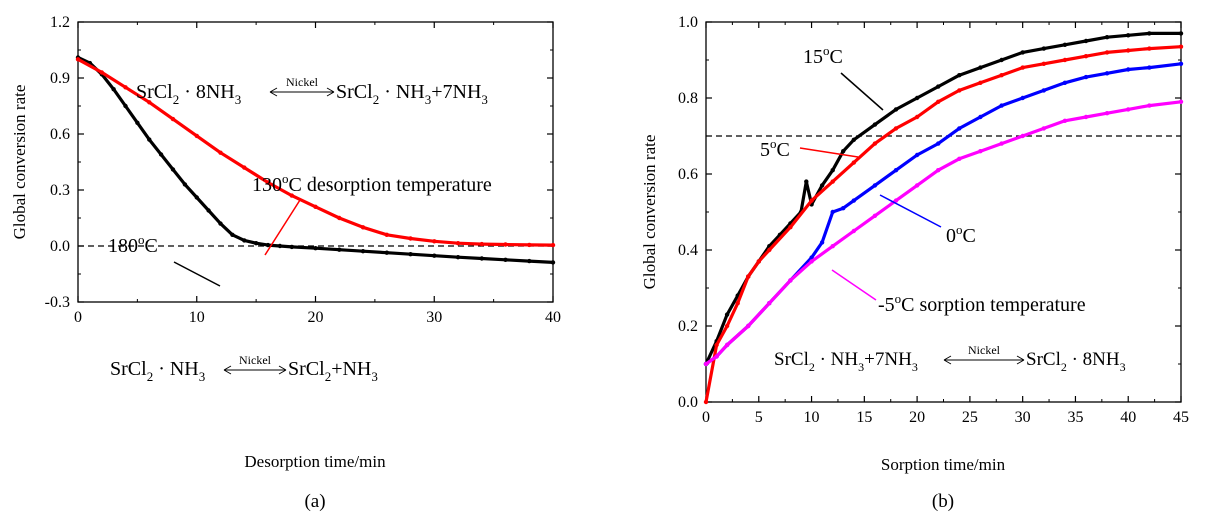  Describe the element at coordinates (688, 22) in the screenshot. I see `y-tick-label-b: 1.0` at that location.